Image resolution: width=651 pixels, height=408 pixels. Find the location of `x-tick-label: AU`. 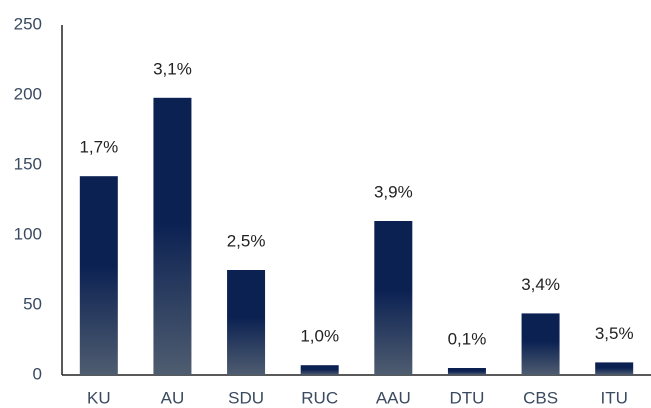

x-tick-label: AU is located at coordinates (173, 397).